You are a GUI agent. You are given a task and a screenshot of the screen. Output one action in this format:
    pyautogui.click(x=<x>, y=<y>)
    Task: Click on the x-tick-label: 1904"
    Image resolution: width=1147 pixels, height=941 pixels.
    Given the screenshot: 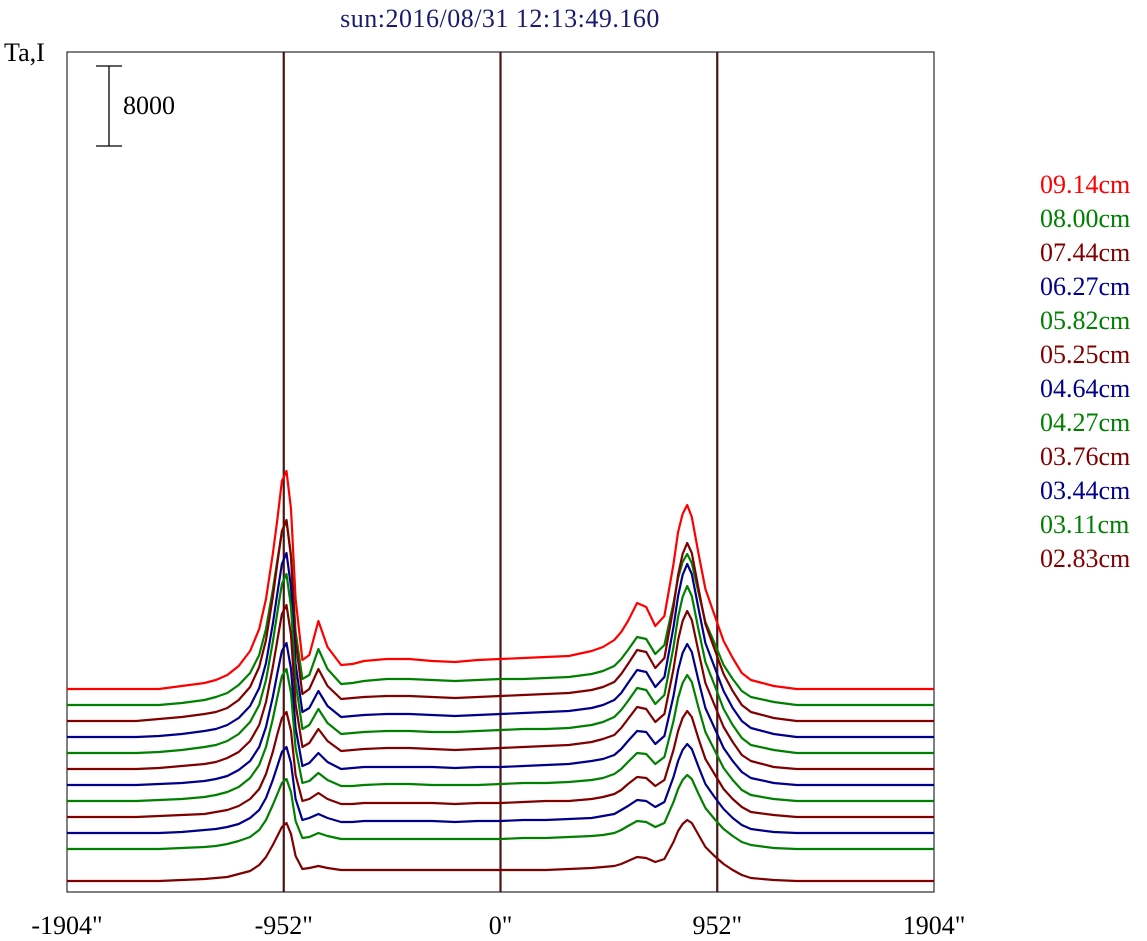 What is the action you would take?
    pyautogui.click(x=934, y=925)
    